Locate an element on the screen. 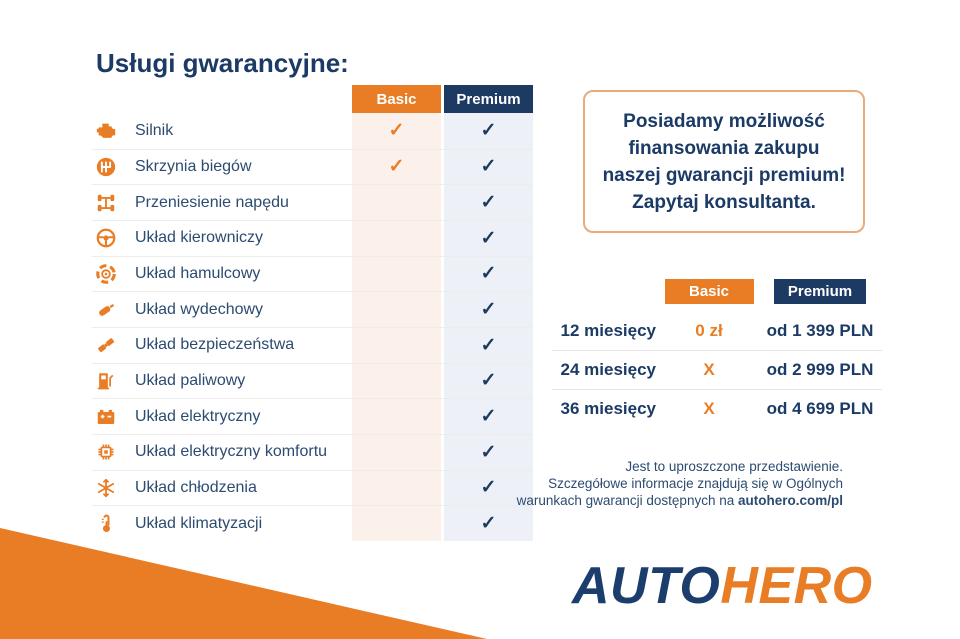  table-row: Układ elektryczny ✓ ✓ is located at coordinates (312, 416).